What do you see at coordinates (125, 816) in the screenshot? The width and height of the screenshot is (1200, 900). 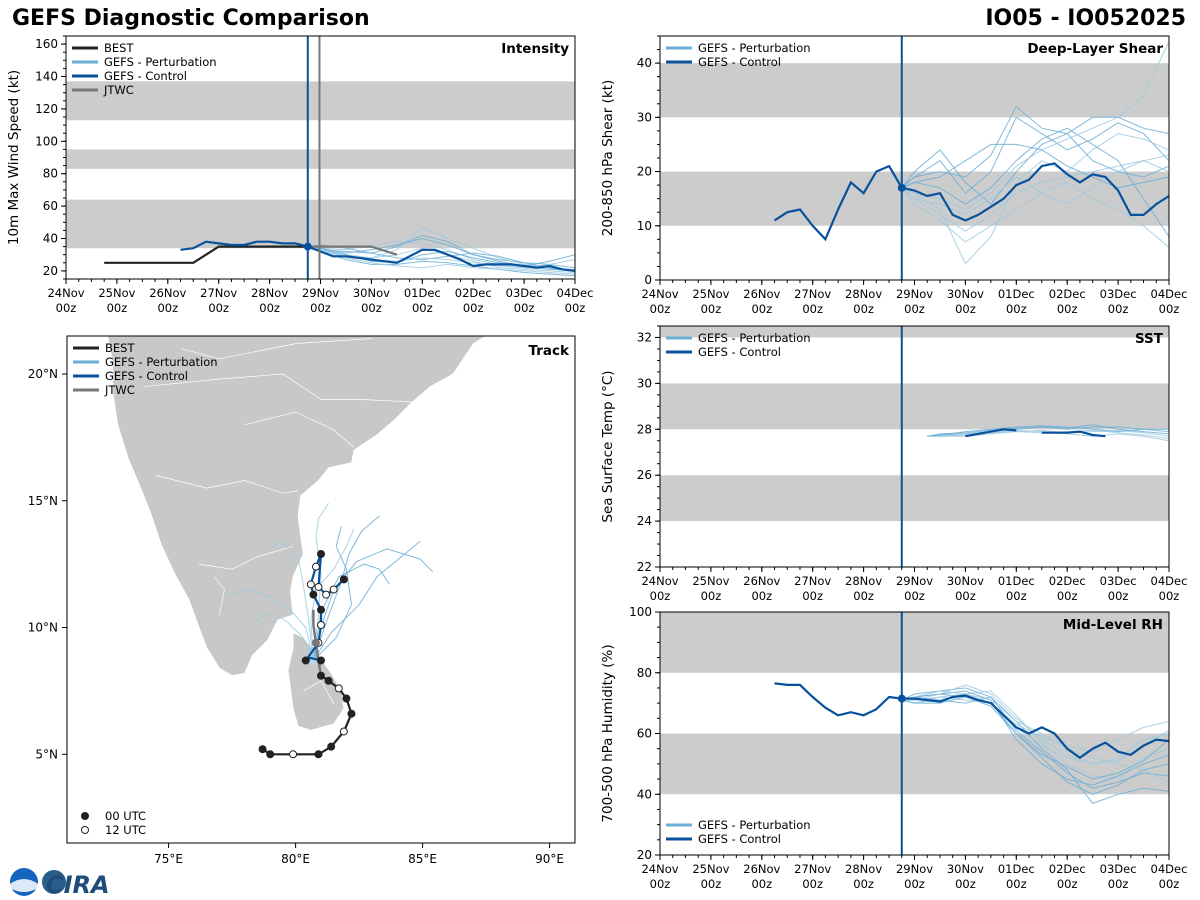 I see `marker-legend-label: 00 UTC` at bounding box center [125, 816].